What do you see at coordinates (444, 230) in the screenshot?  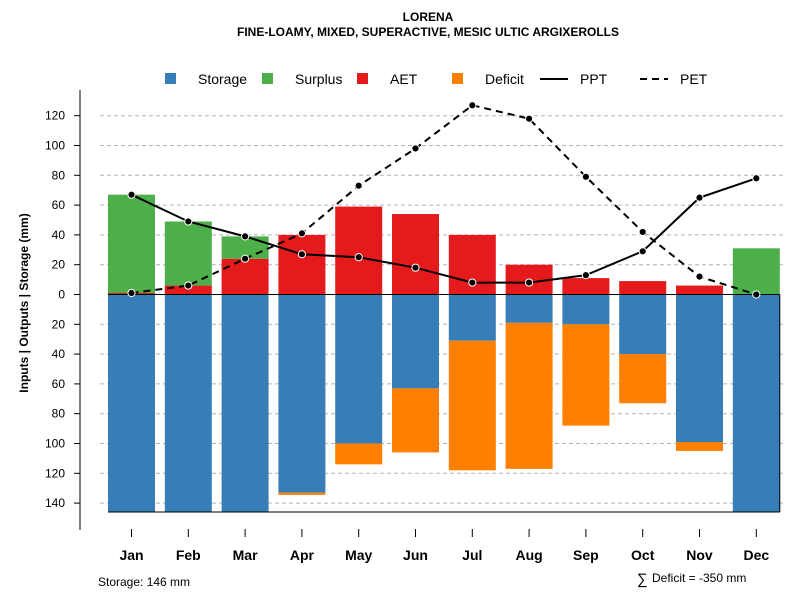 I see `ppt-line` at bounding box center [444, 230].